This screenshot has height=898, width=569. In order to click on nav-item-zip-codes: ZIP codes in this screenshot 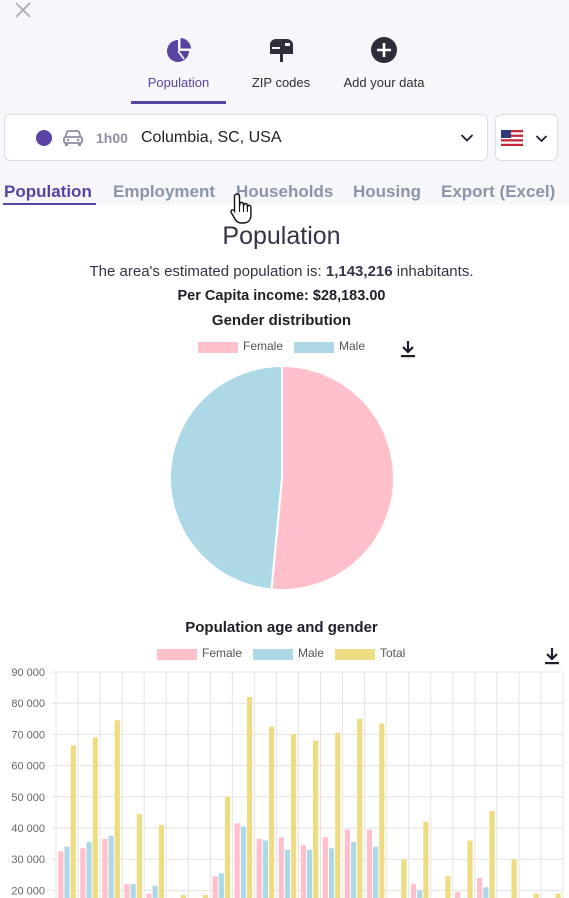, I will do `click(281, 70)`.